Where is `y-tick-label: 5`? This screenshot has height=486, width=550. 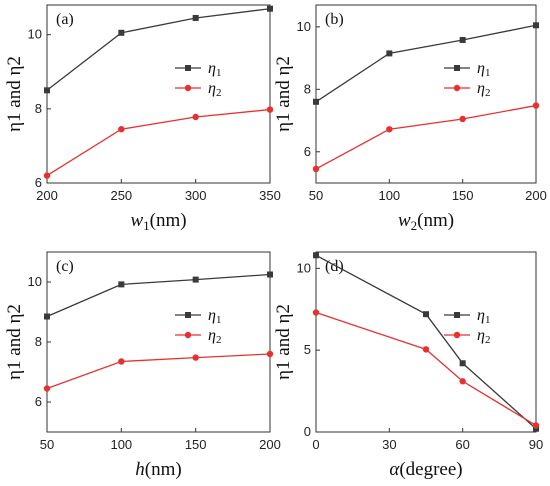
y-tick-label: 5 is located at coordinates (307, 349).